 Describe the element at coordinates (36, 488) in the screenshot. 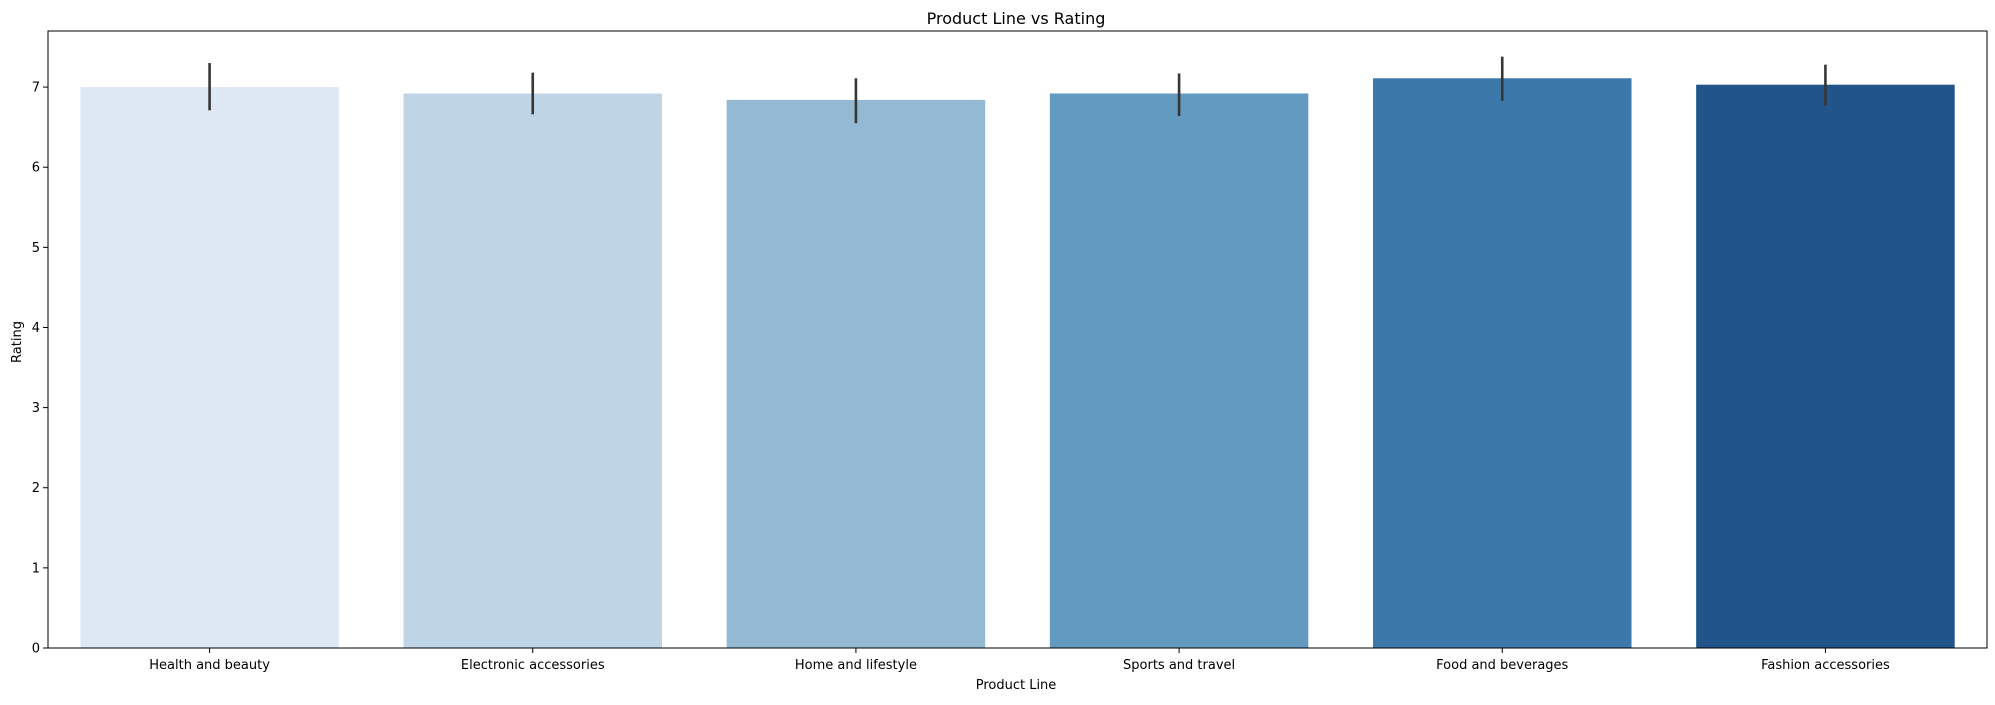

I see `y-tick-label: 2` at that location.